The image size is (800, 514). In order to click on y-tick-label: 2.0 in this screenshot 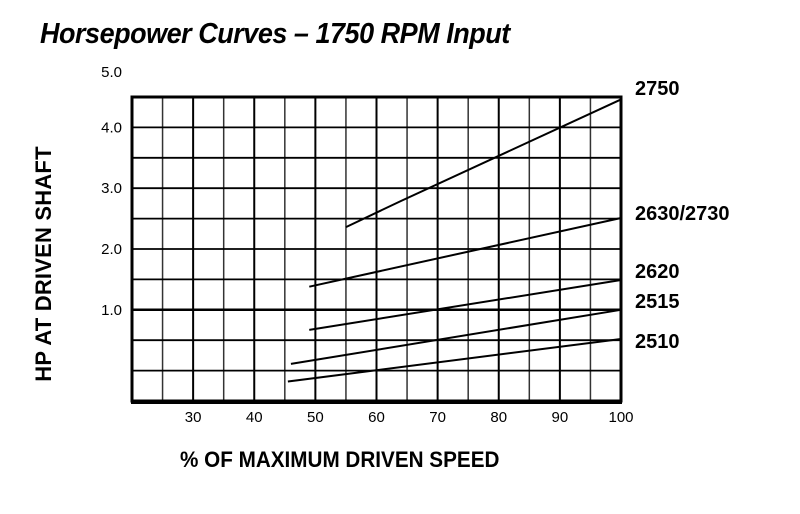, I will do `click(111, 249)`.